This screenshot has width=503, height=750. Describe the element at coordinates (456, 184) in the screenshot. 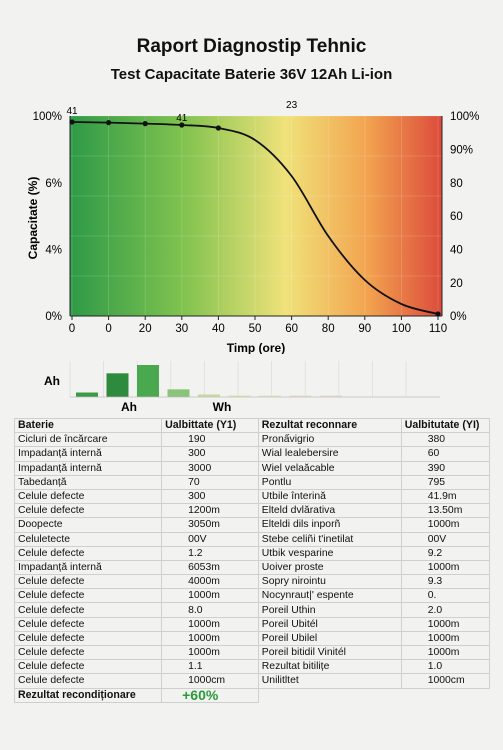

I see `y-right-tick-label: 80` at that location.